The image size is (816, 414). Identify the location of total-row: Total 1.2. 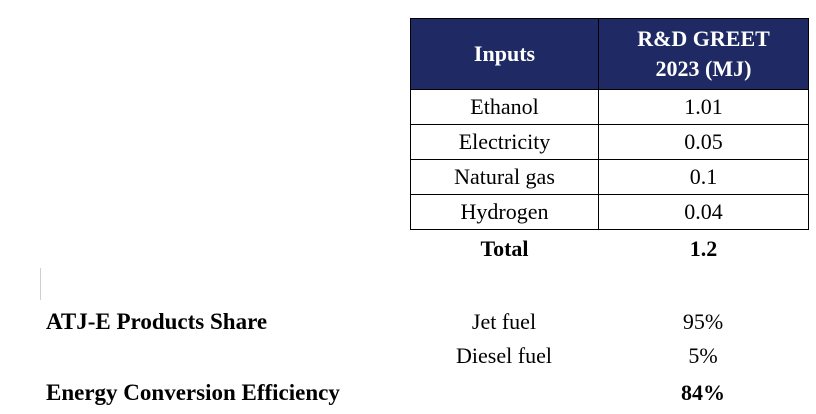
(610, 249).